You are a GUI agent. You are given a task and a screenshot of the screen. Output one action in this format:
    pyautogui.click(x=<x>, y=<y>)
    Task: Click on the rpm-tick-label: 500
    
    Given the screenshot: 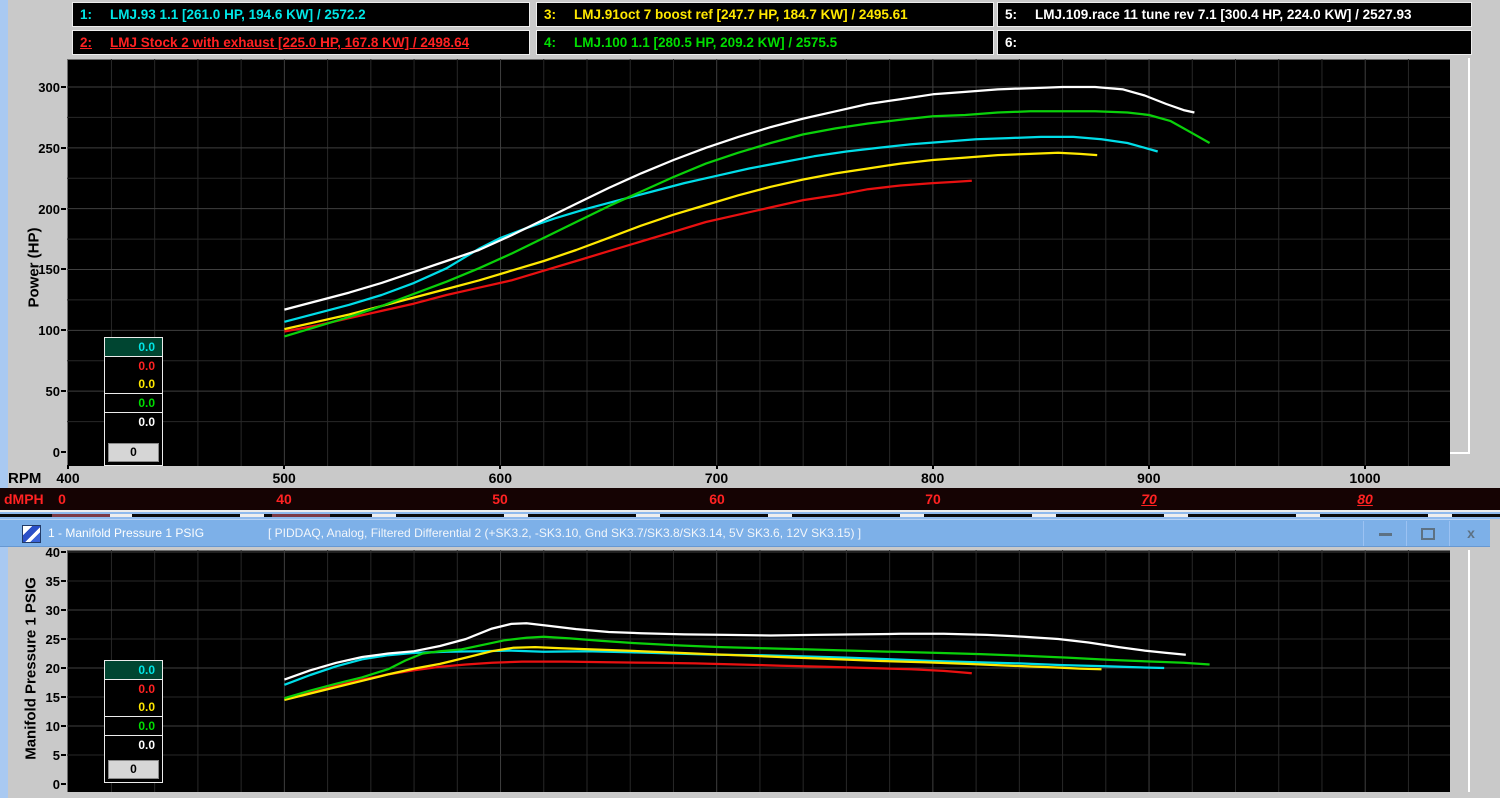 What is the action you would take?
    pyautogui.click(x=284, y=478)
    